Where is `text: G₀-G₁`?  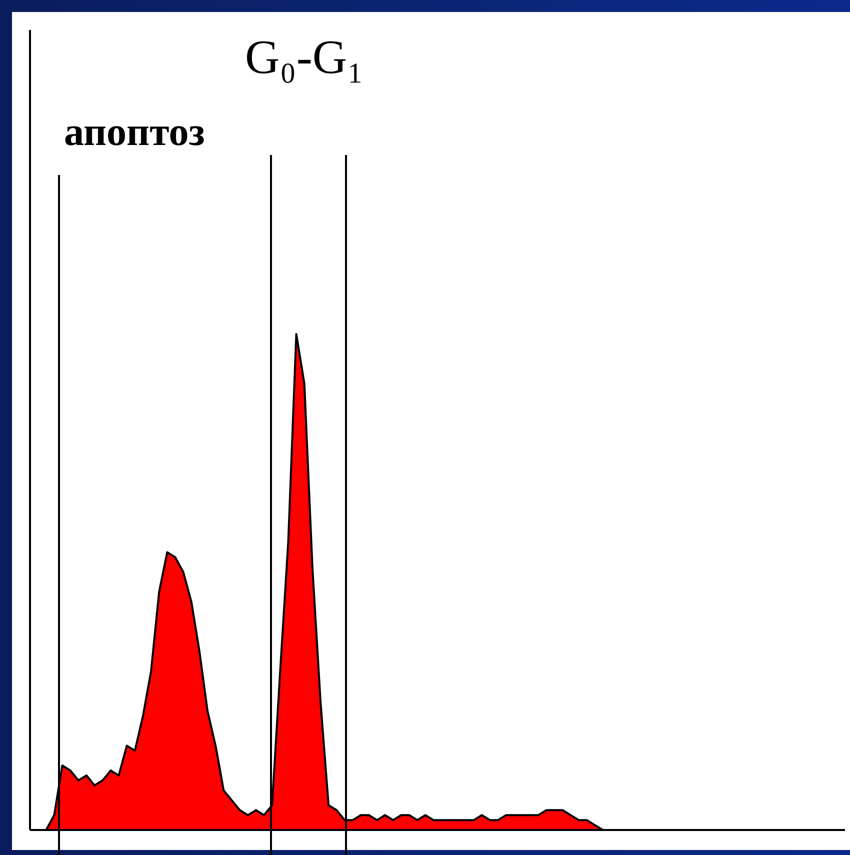
text: G₀-G₁ is located at coordinates (304, 57).